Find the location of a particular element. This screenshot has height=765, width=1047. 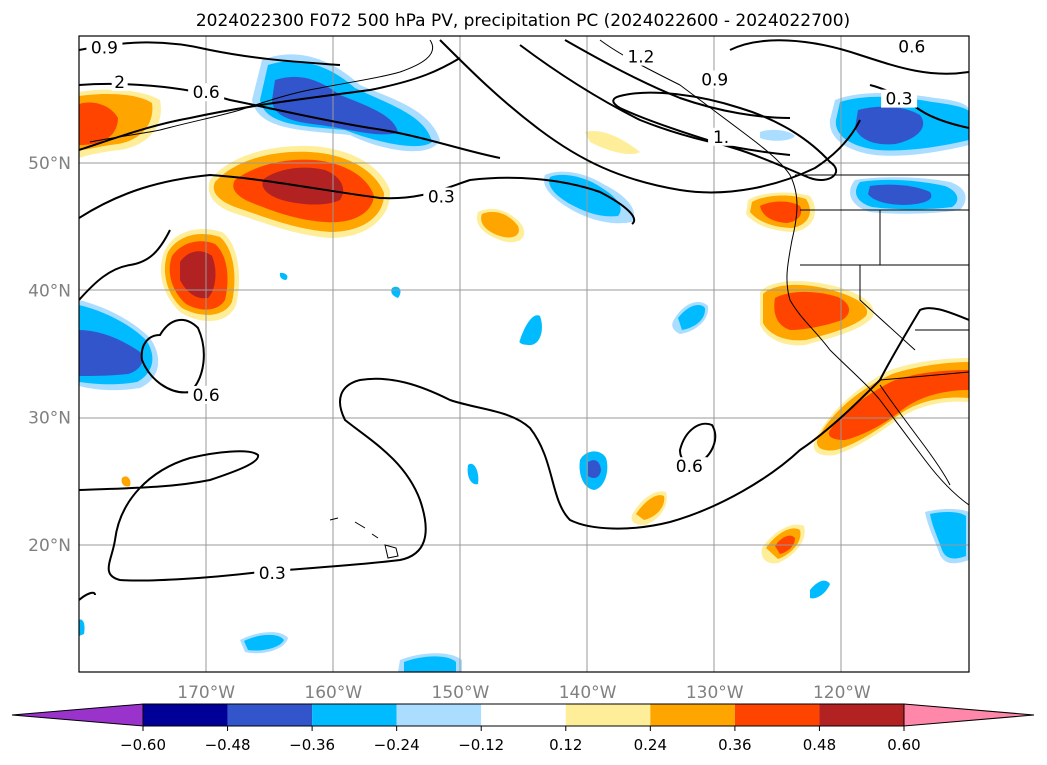

coastline-alaska is located at coordinates (261, 91).